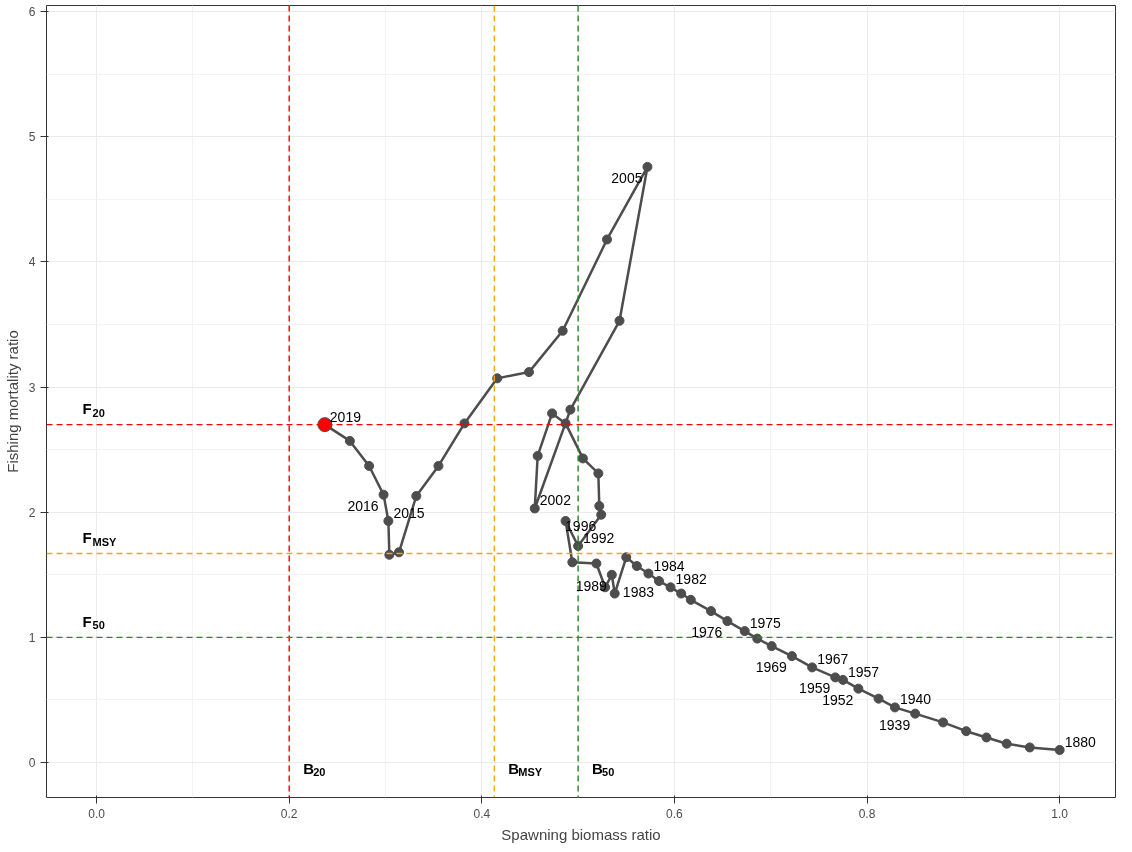 The image size is (1132, 852). What do you see at coordinates (863, 671) in the screenshot?
I see `annotation: 1957` at bounding box center [863, 671].